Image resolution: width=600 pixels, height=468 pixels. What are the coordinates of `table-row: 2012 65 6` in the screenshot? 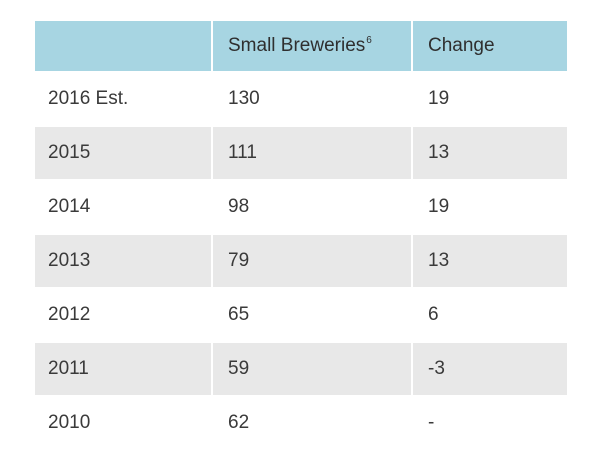 It's located at (301, 314).